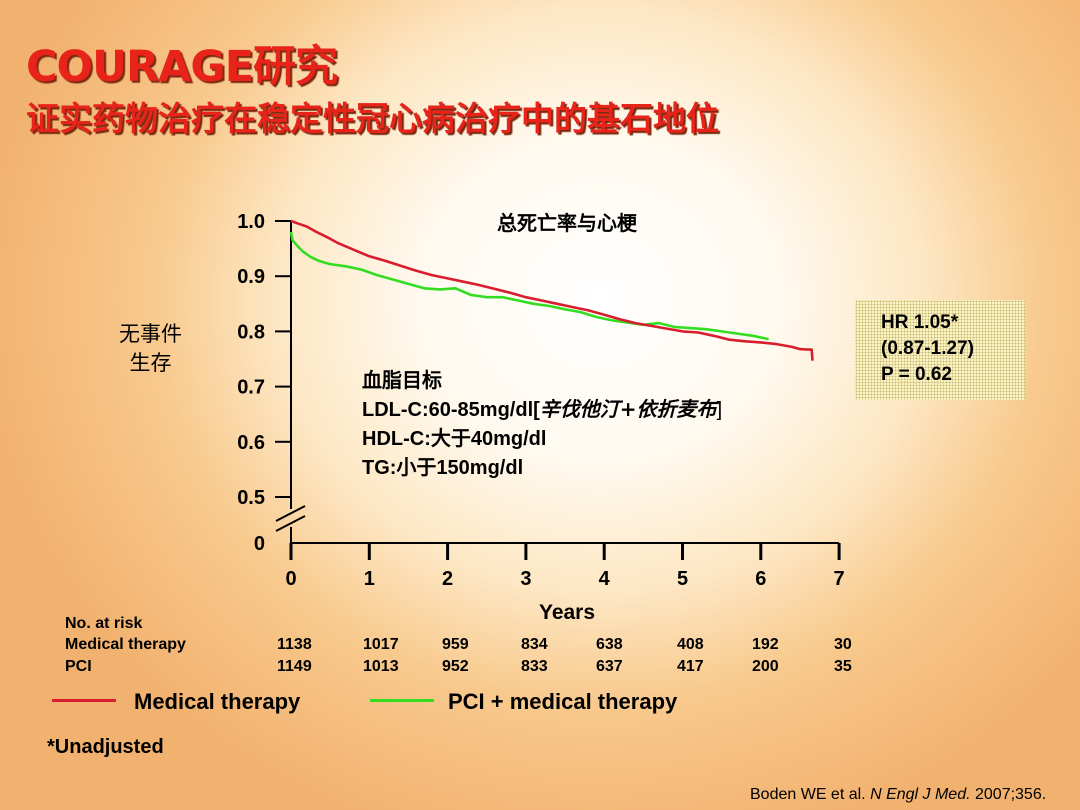 The height and width of the screenshot is (810, 1080). Describe the element at coordinates (563, 701) in the screenshot. I see `legend-label-pci: PCI + medical therapy` at that location.